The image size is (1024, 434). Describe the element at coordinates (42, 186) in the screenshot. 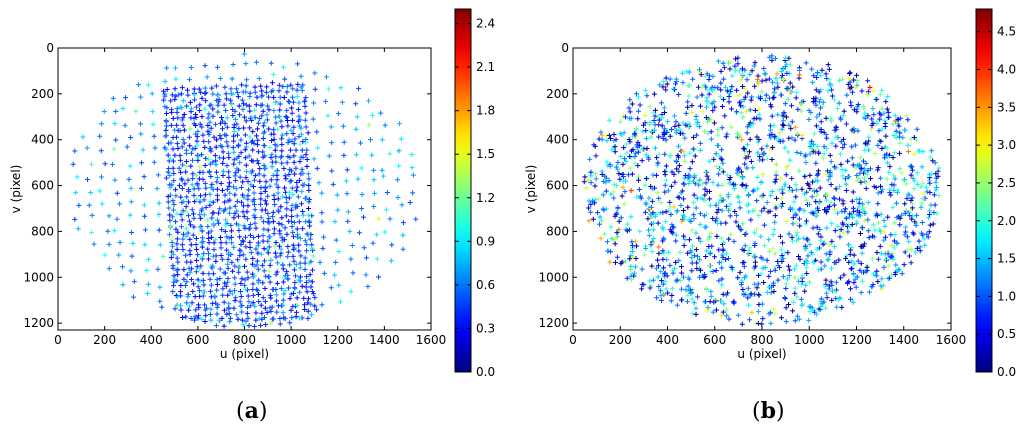

I see `y-tick-label: 600` at that location.